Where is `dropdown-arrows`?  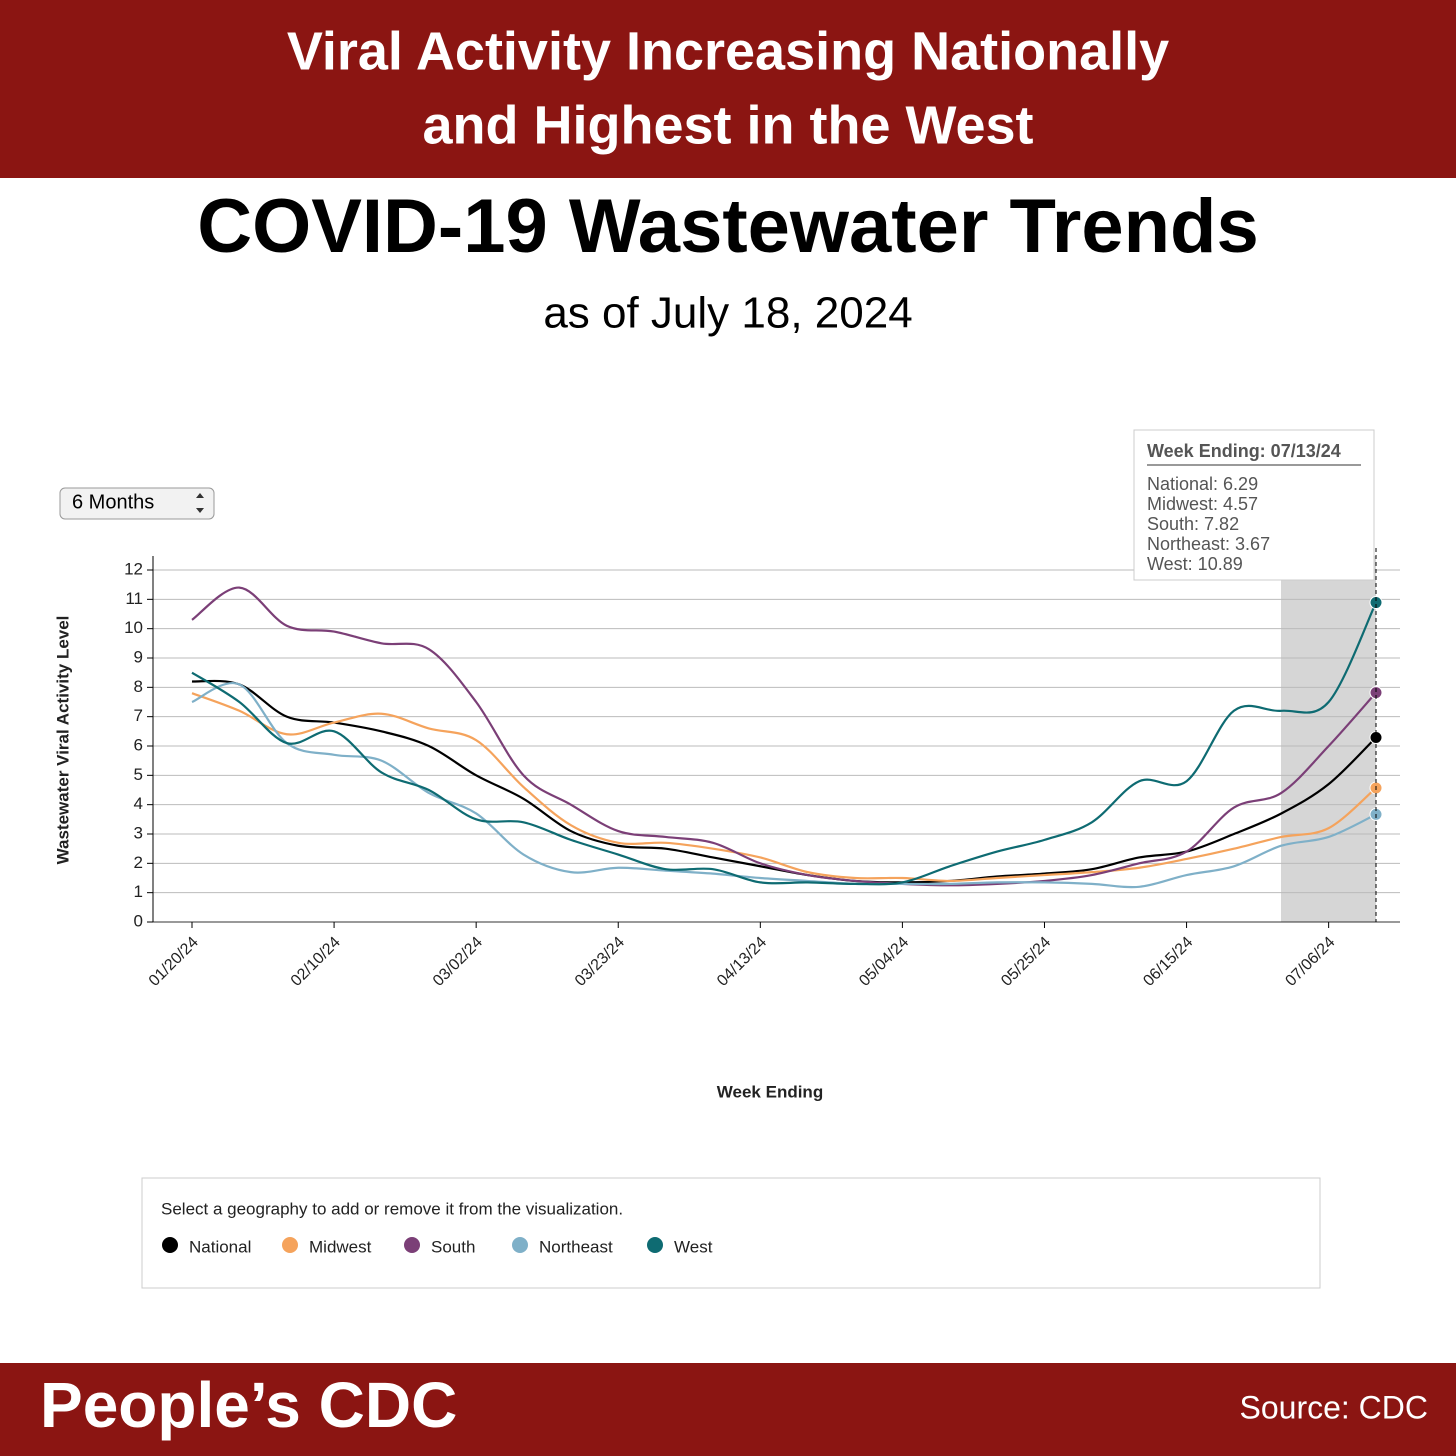 dropdown-arrows is located at coordinates (200, 503).